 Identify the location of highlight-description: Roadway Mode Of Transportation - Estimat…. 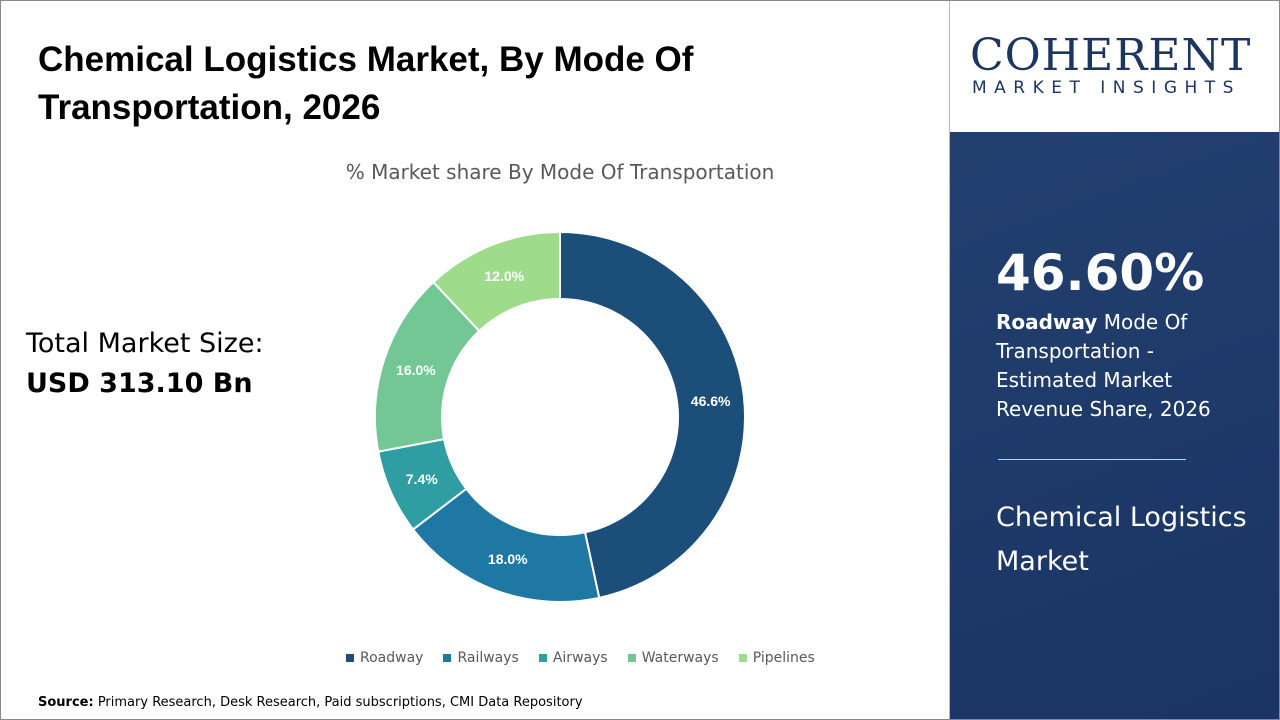
(1103, 365).